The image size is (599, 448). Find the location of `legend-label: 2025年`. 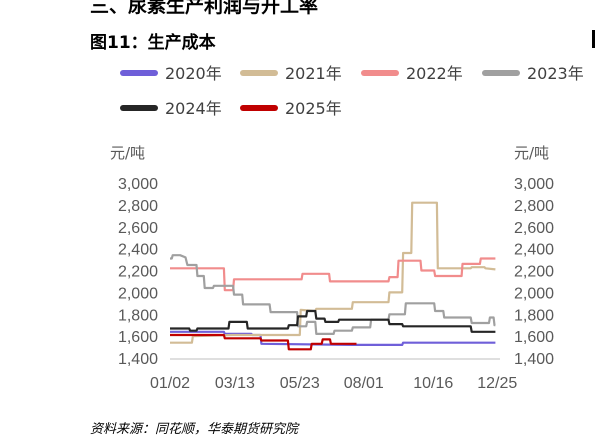

legend-label: 2025年 is located at coordinates (313, 108).